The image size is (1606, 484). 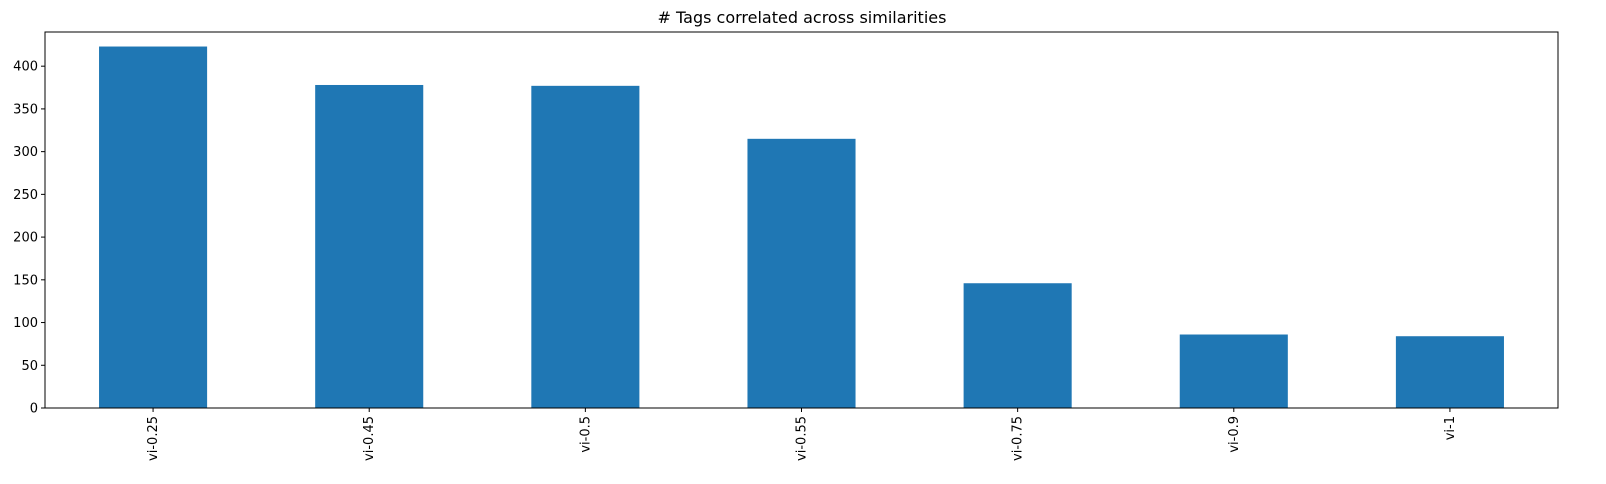 I want to click on y-tick-label: 50, so click(x=29, y=366).